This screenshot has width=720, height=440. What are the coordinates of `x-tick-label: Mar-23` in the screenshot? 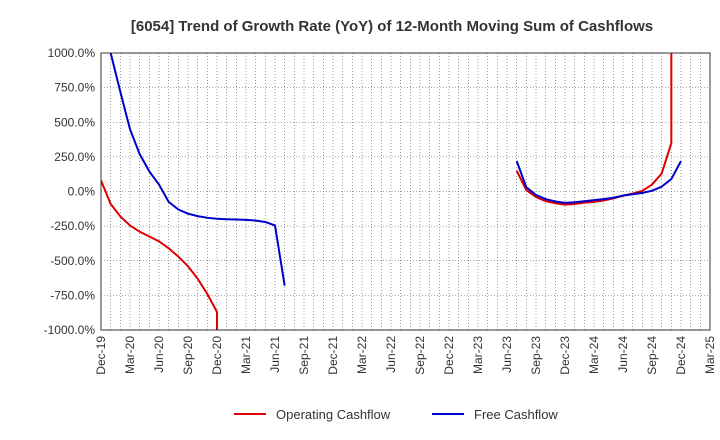 It's located at (478, 355).